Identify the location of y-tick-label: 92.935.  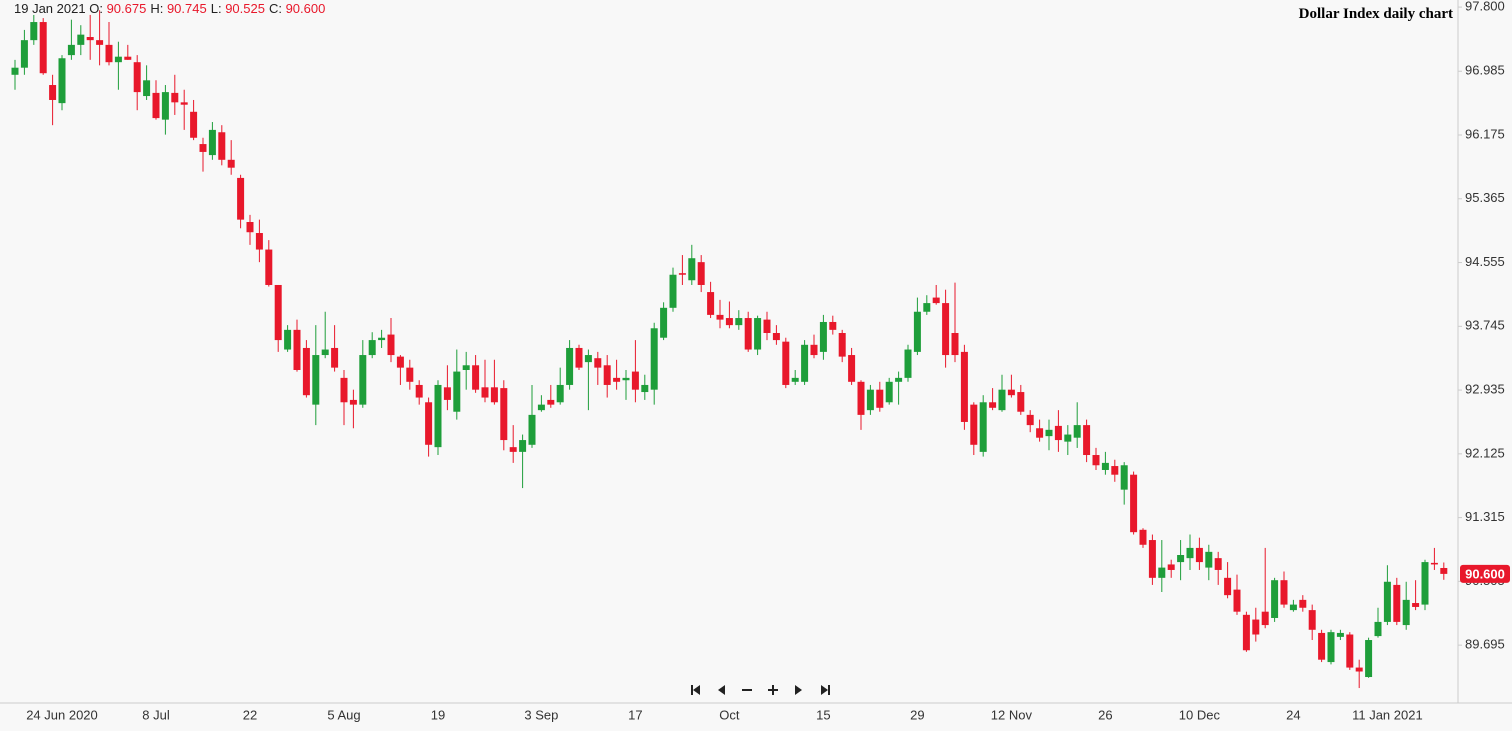
(1485, 389).